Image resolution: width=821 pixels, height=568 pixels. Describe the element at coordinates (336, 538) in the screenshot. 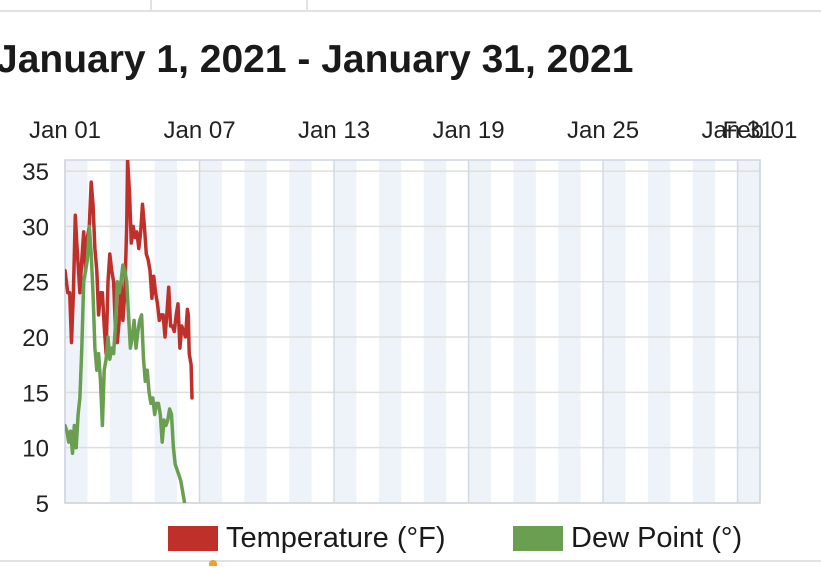

I see `legend-label-temperature: Temperature (°F)` at that location.